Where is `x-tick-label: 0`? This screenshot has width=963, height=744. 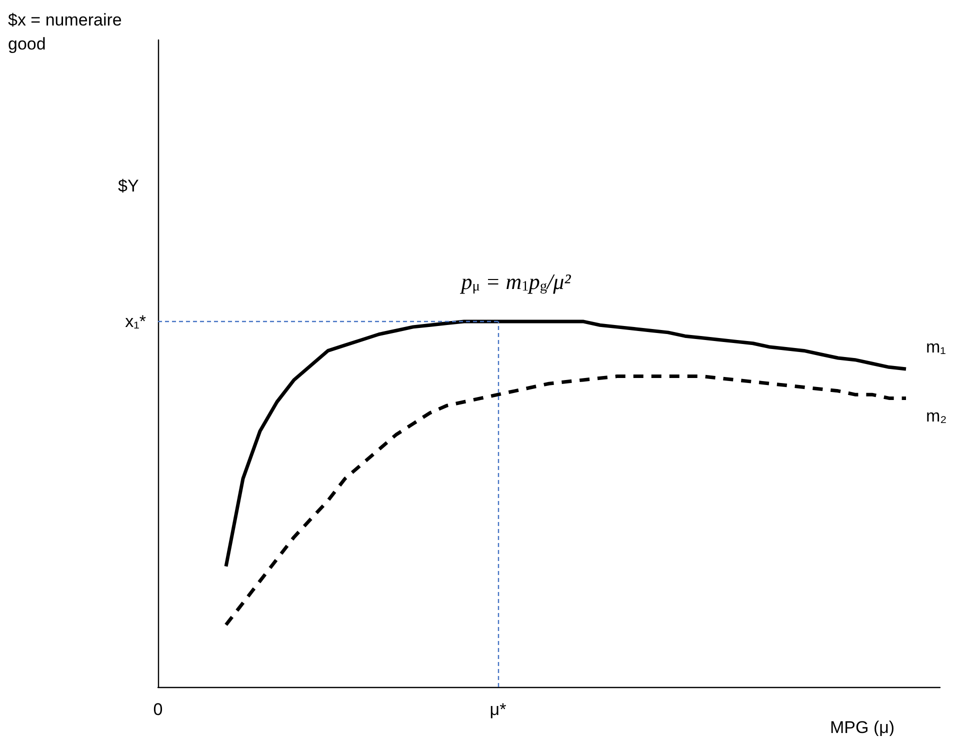 x-tick-label: 0 is located at coordinates (158, 709).